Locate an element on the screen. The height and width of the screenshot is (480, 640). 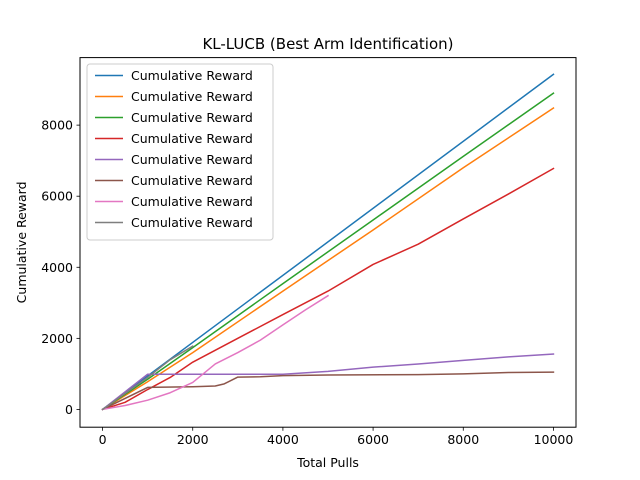
legend-label-7: Cumulative Reward is located at coordinates (192, 201).